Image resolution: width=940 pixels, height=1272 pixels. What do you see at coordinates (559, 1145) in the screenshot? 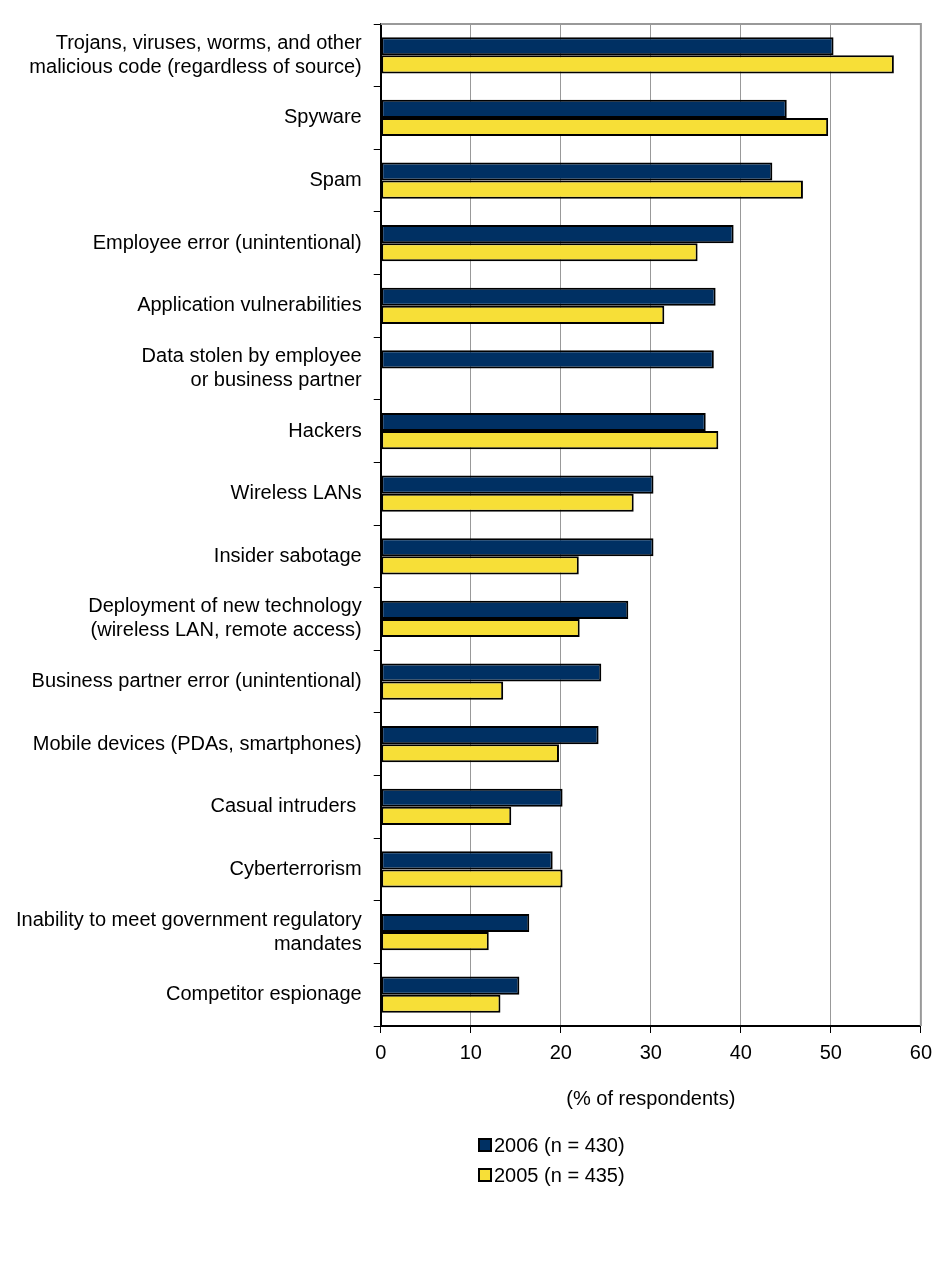
I see `legend-label: 2006 (n = 430)` at bounding box center [559, 1145].